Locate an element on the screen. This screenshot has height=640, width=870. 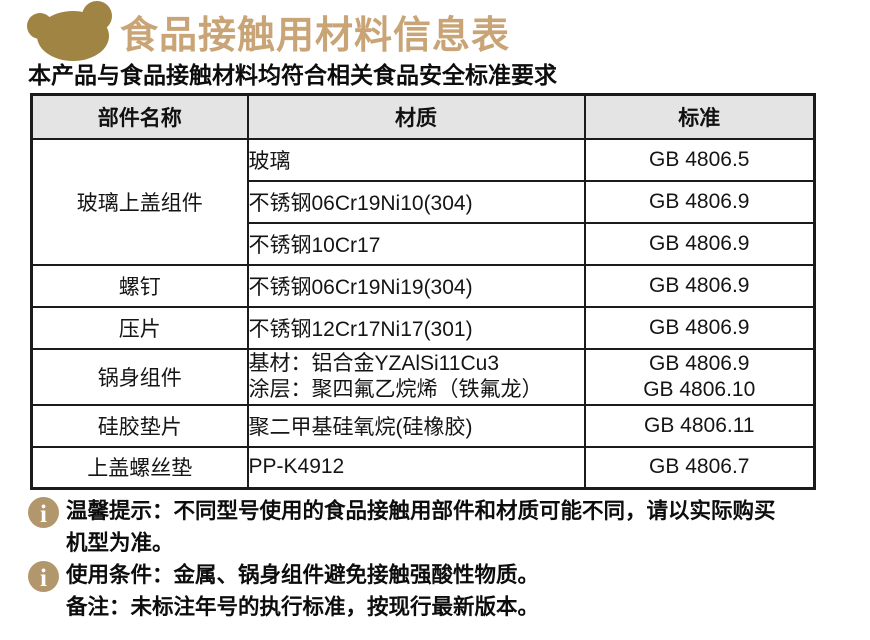
standard-cell: GB 4806.5 is located at coordinates (699, 160).